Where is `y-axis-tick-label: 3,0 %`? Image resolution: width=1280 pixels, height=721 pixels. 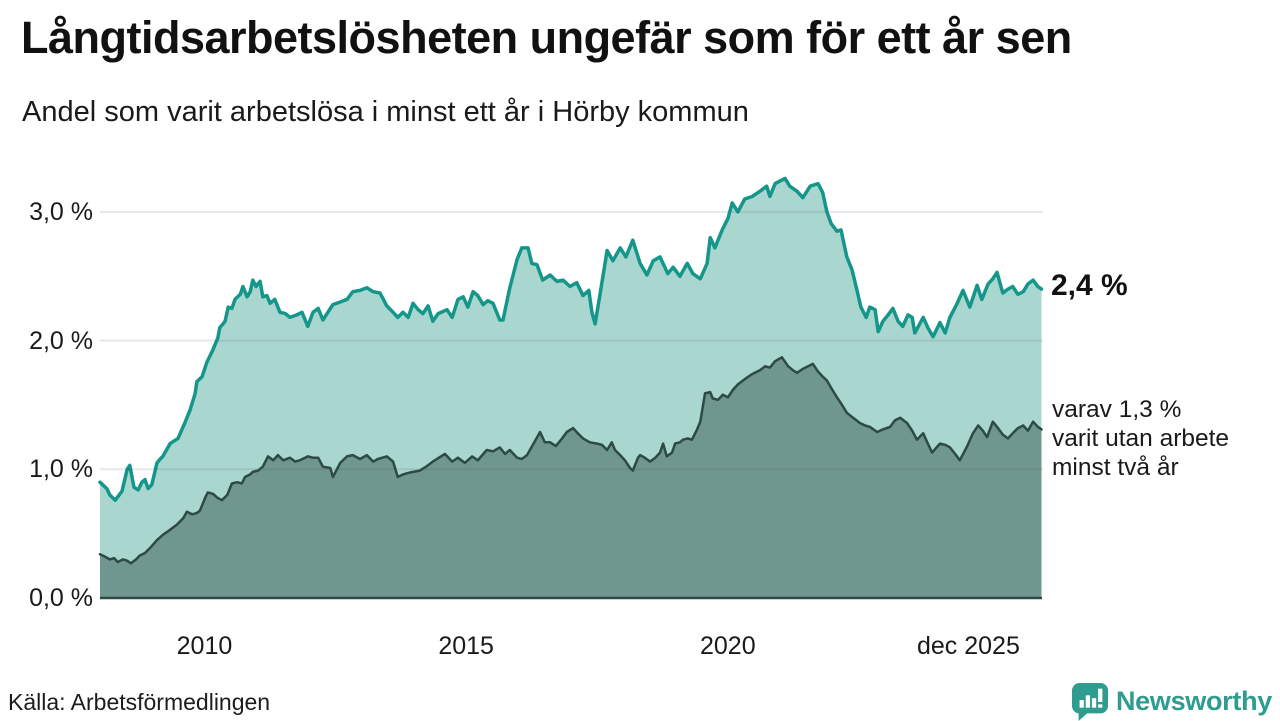
y-axis-tick-label: 3,0 % is located at coordinates (61, 211).